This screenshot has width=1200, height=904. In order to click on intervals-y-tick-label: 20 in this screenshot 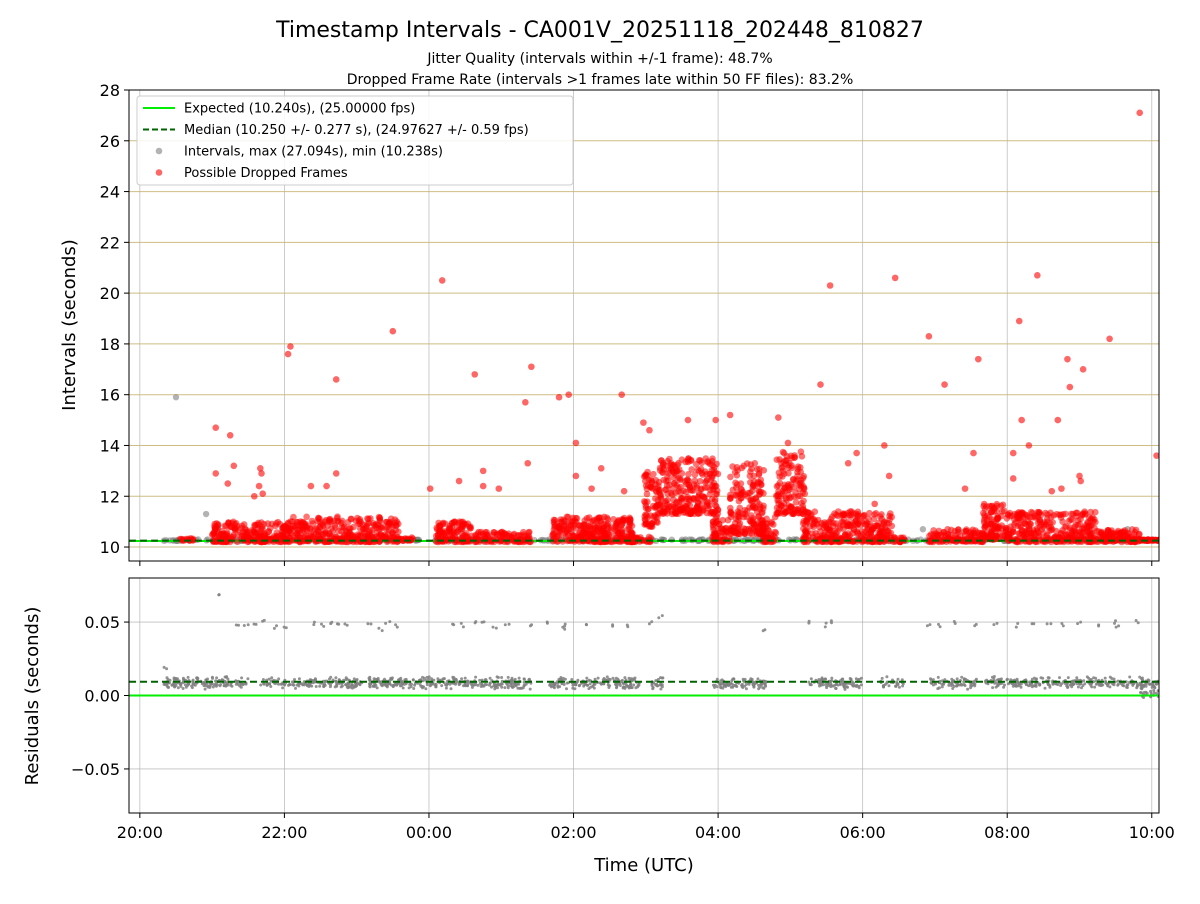, I will do `click(110, 293)`.